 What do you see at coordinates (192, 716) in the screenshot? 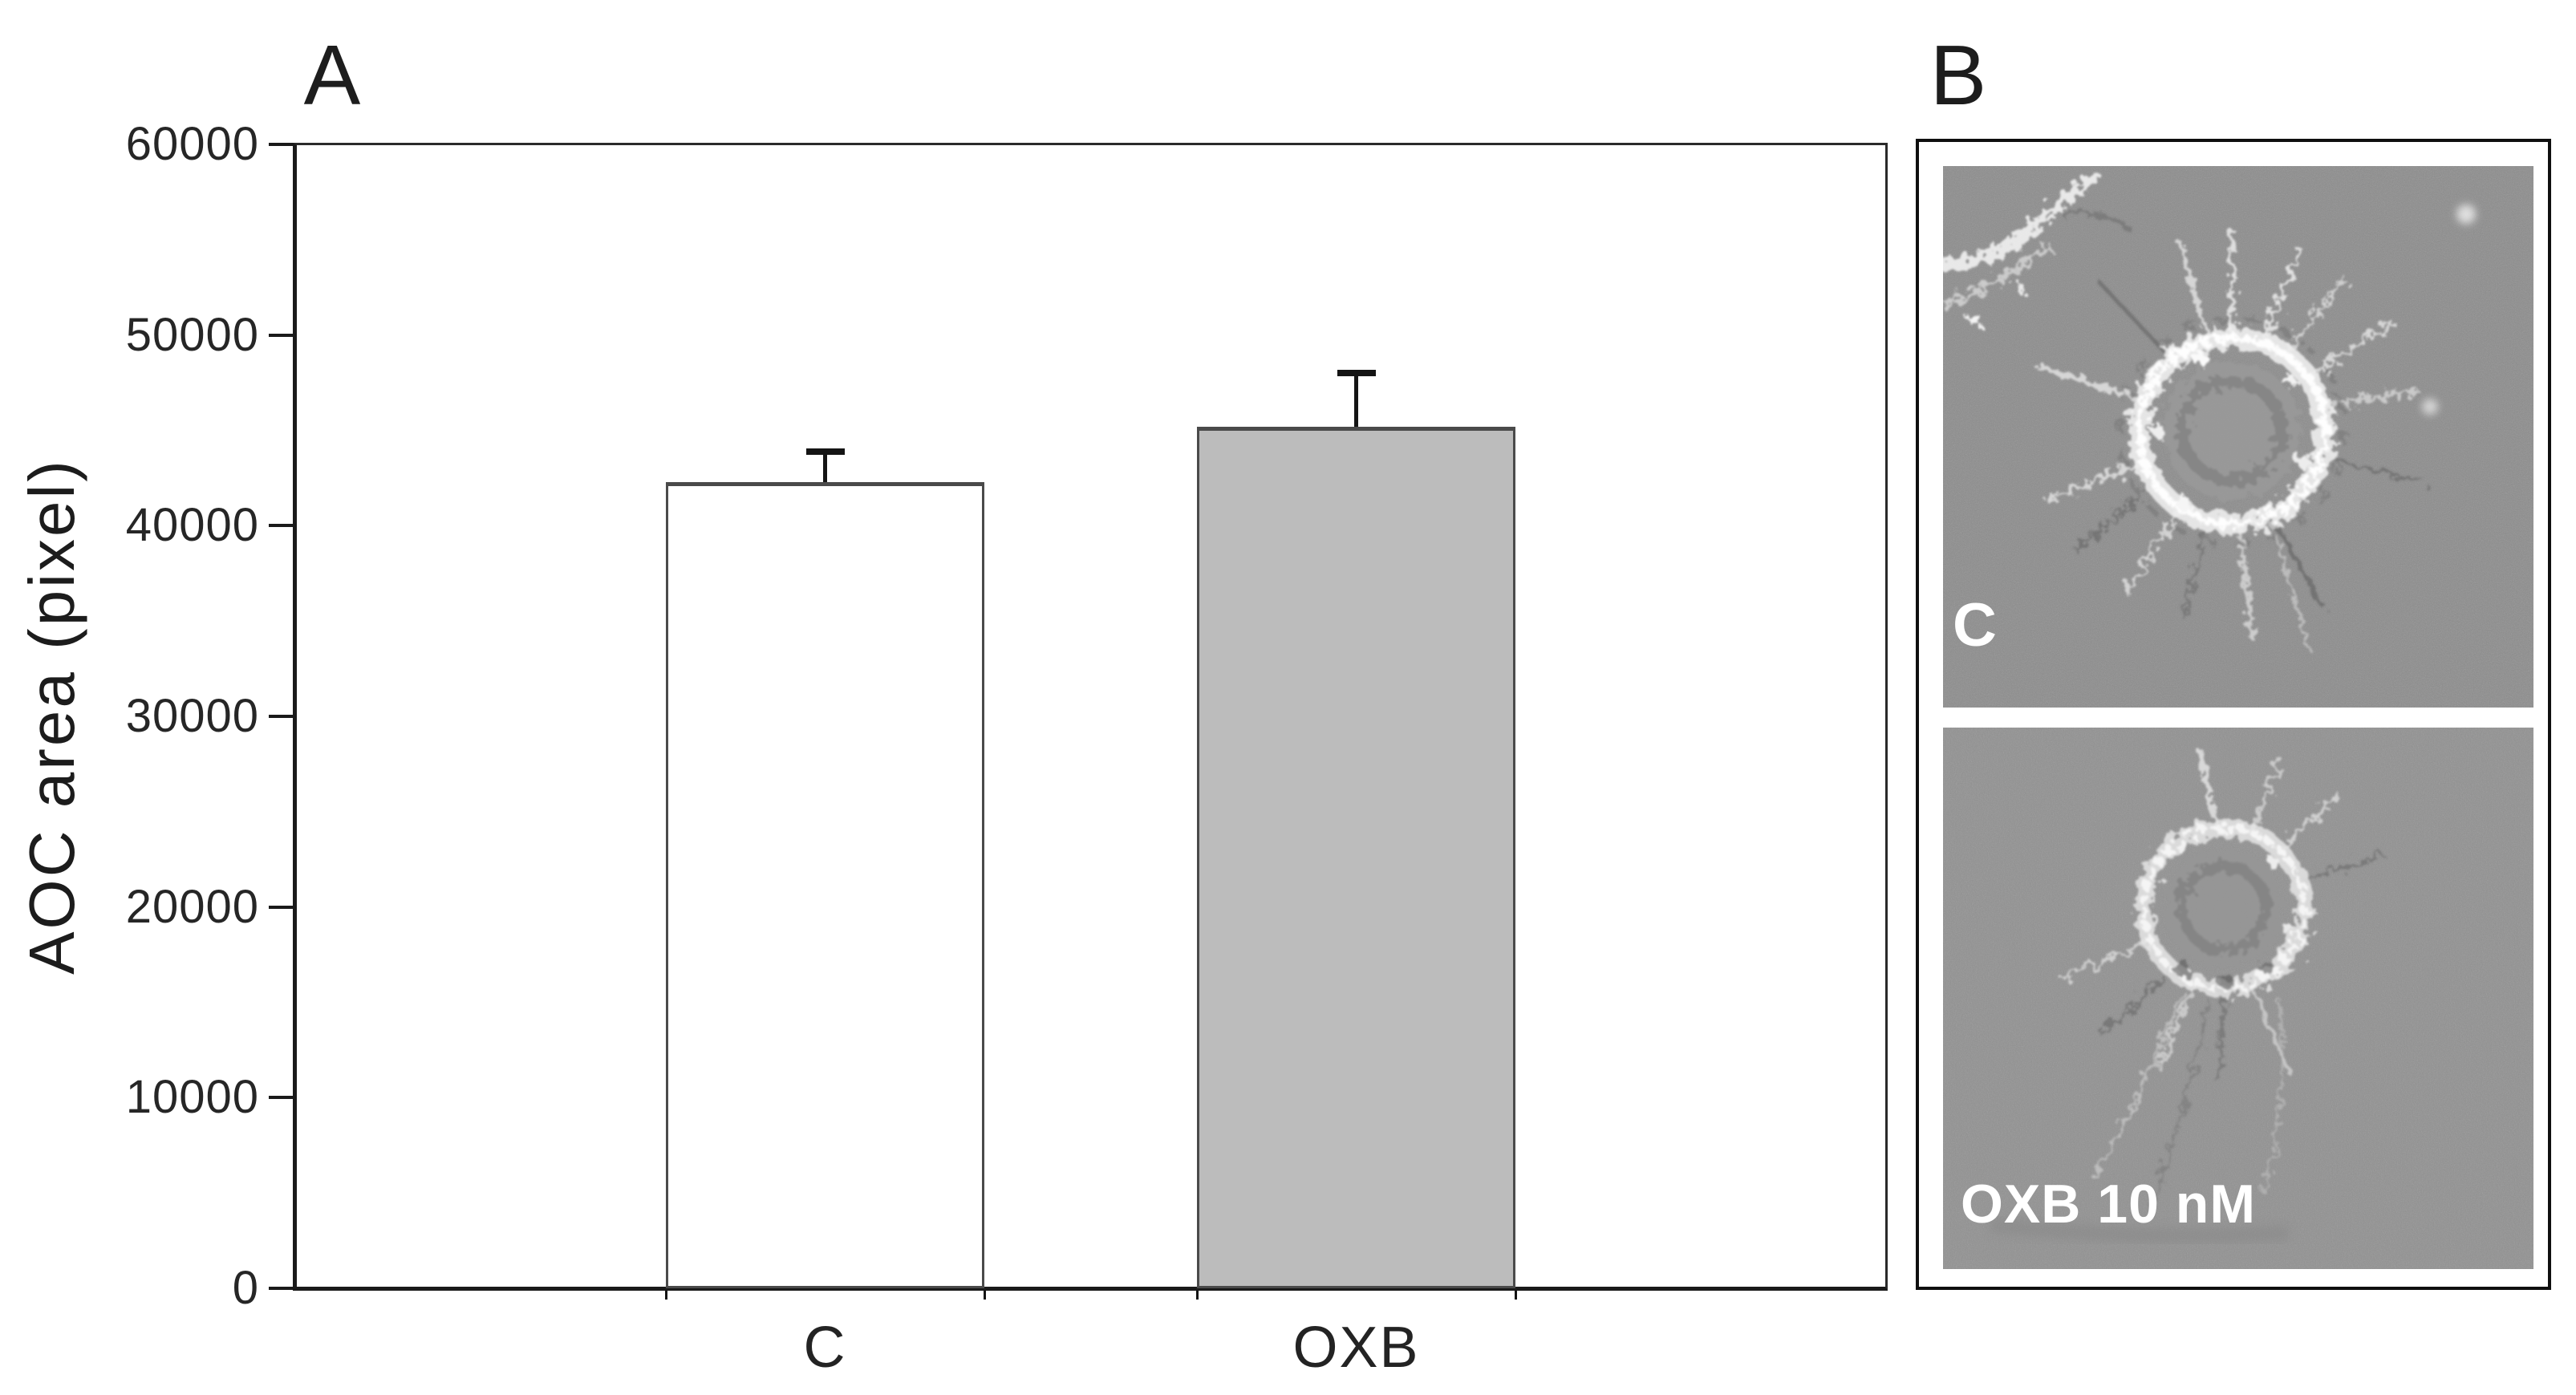
I see `y-tick-label: 30000` at bounding box center [192, 716].